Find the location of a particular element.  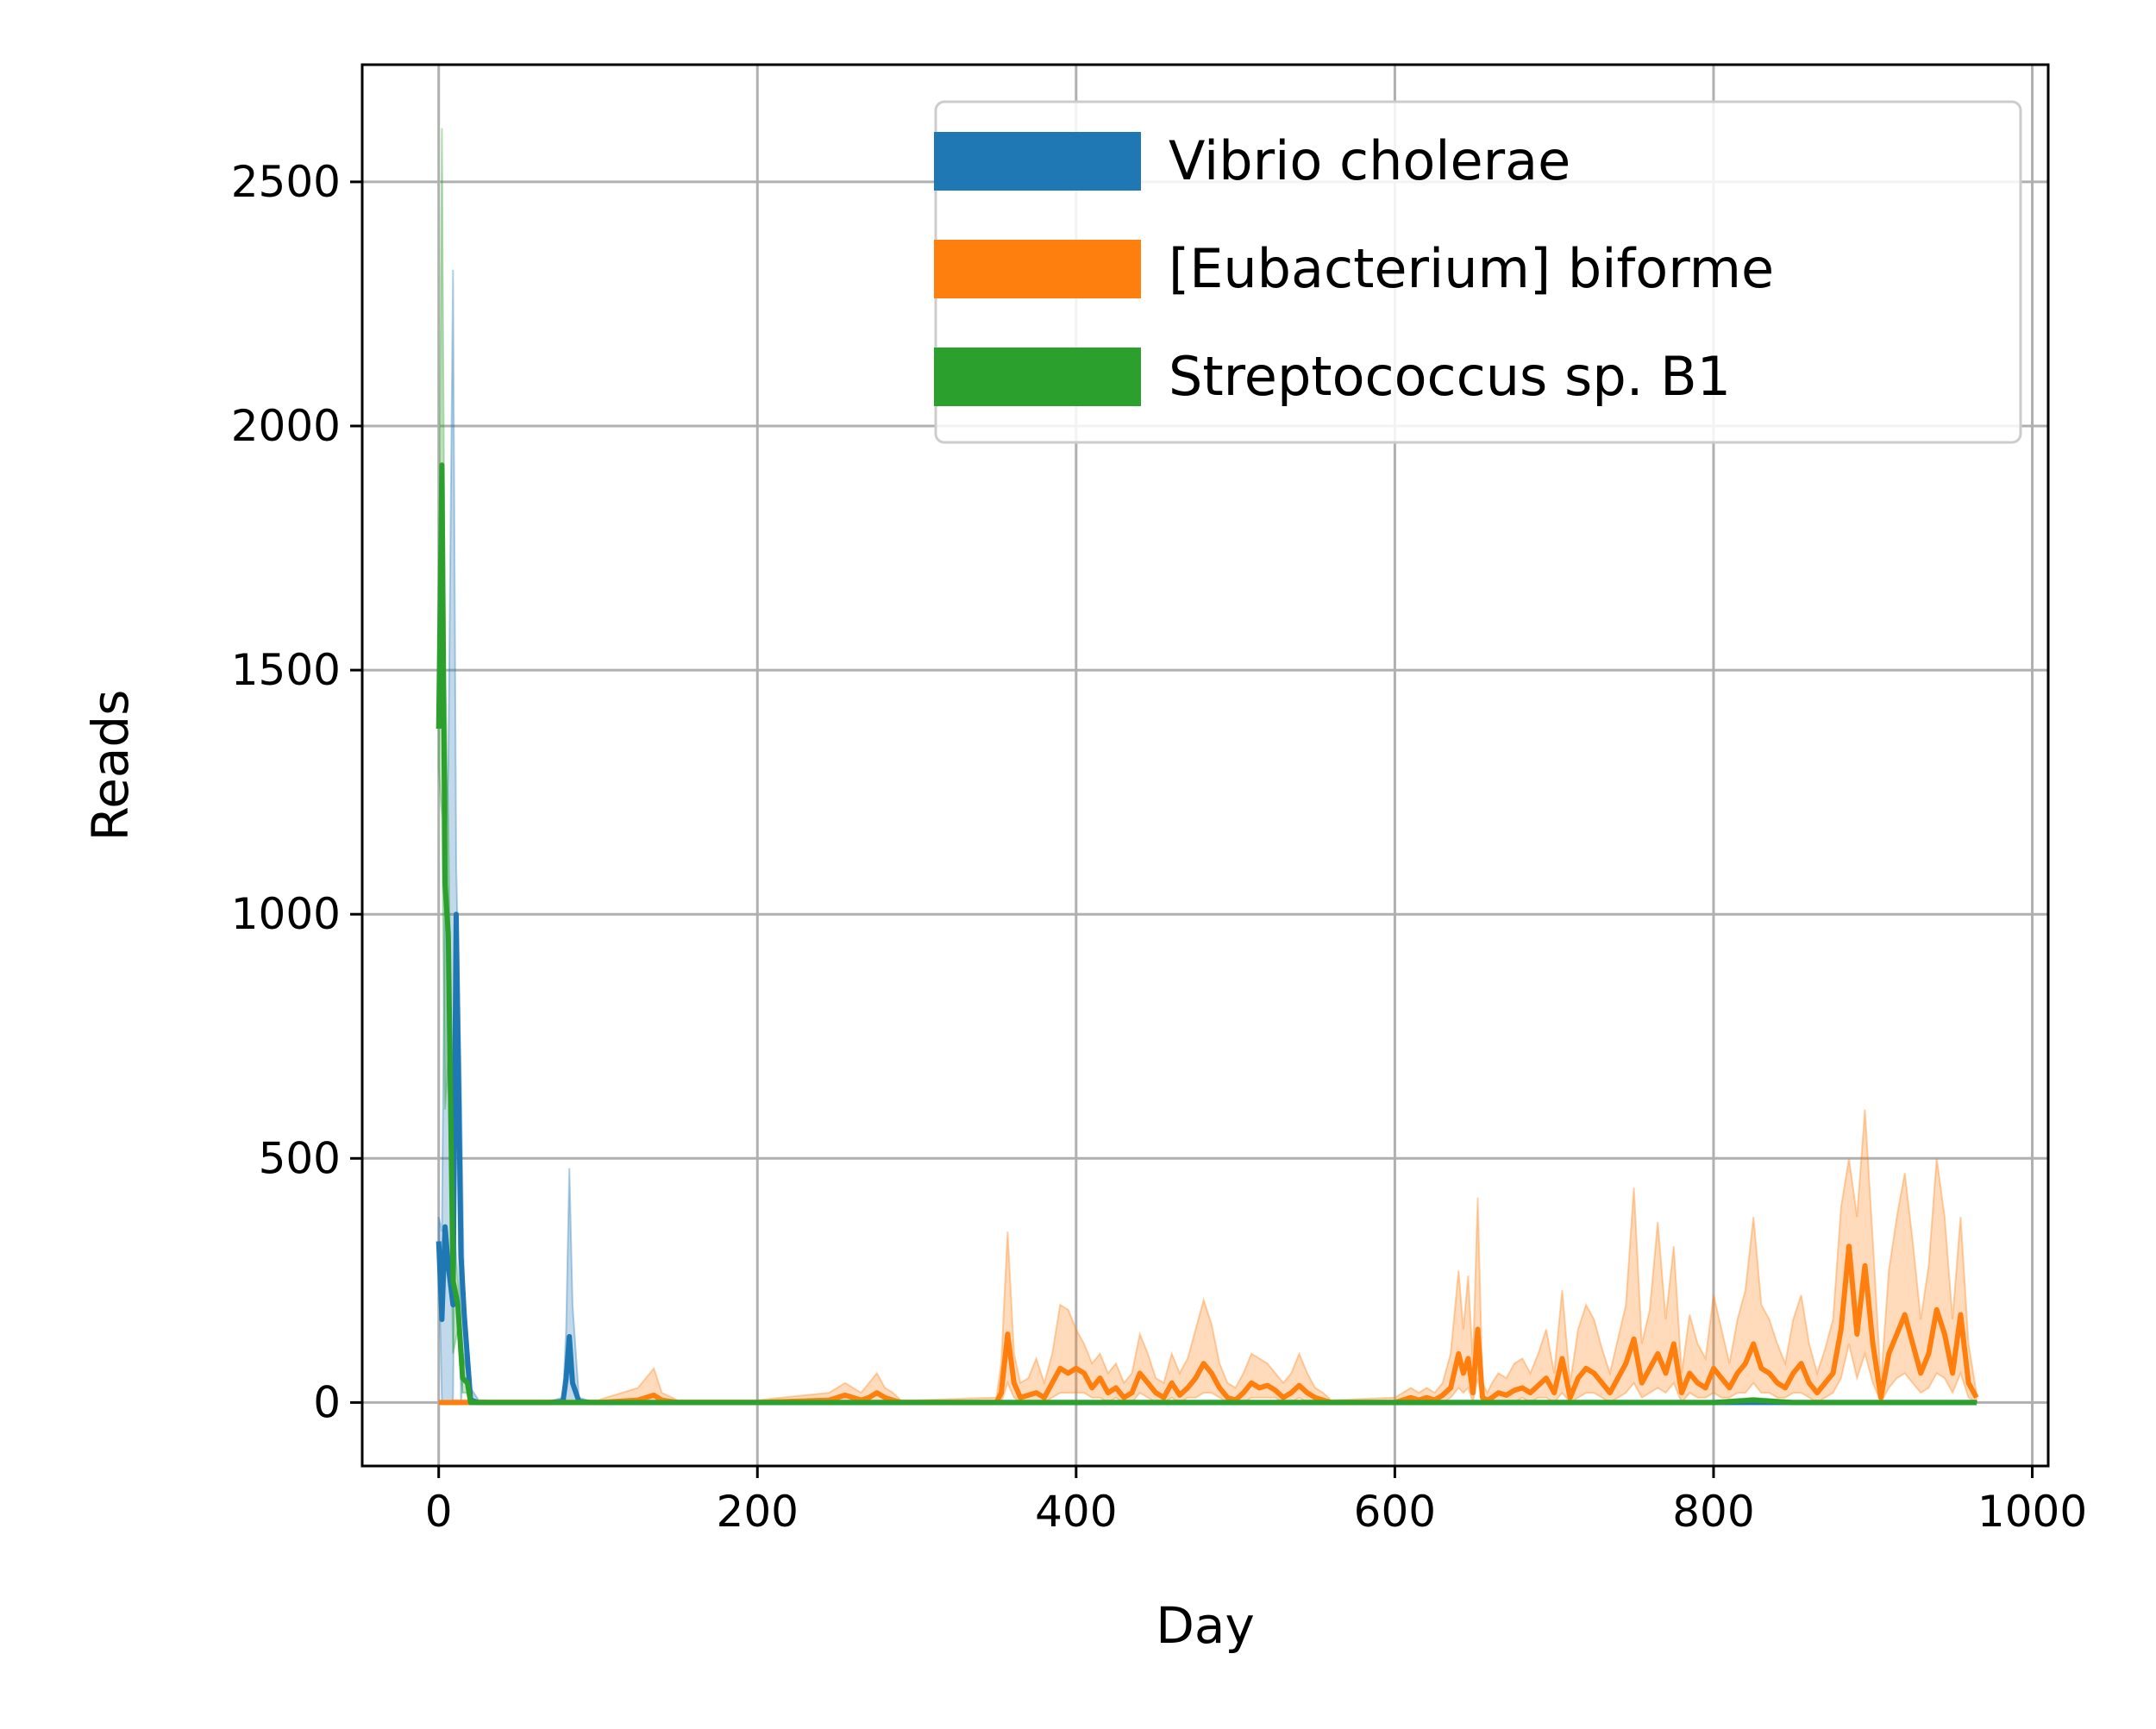

x-tick-label: 0 is located at coordinates (439, 1512).